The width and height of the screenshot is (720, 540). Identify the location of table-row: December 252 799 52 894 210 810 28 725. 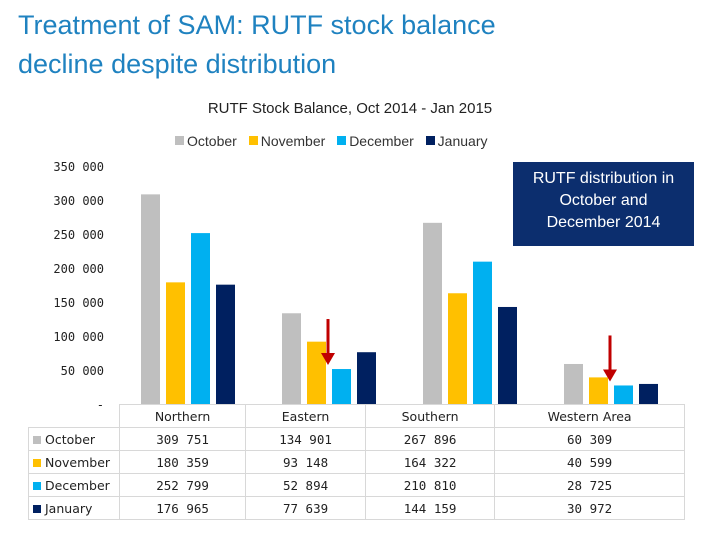
(356, 485).